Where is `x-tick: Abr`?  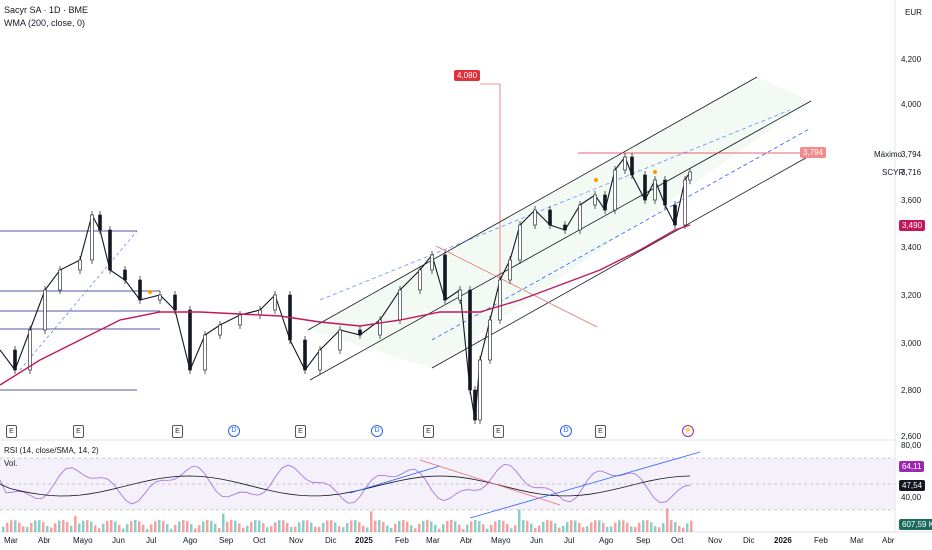
x-tick: Abr is located at coordinates (44, 540).